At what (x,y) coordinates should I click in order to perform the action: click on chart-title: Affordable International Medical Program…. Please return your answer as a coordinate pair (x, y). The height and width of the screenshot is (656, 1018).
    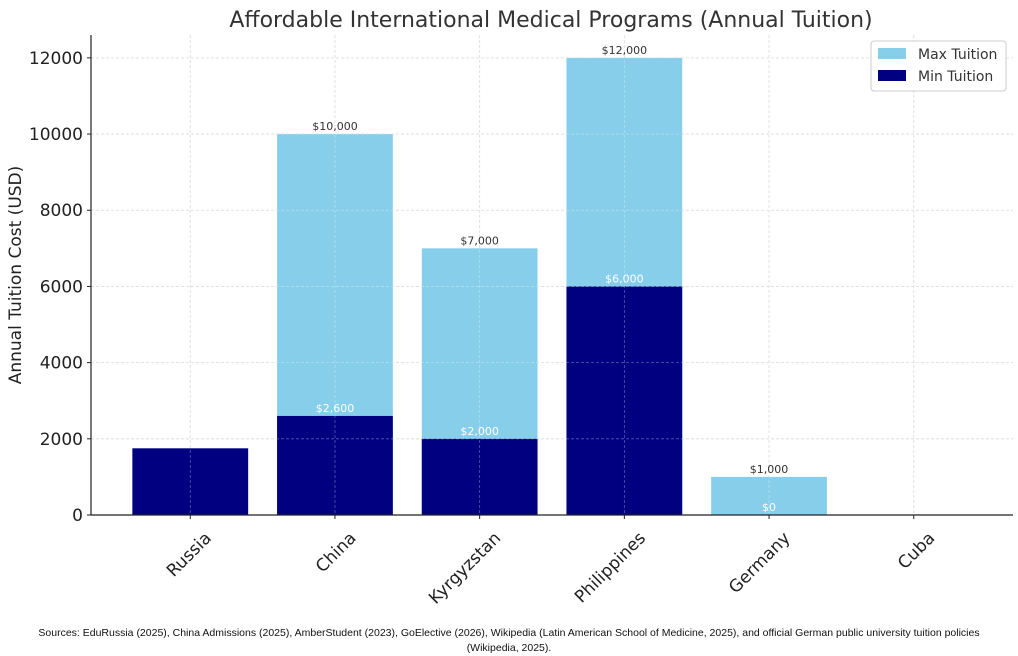
    Looking at the image, I should click on (550, 20).